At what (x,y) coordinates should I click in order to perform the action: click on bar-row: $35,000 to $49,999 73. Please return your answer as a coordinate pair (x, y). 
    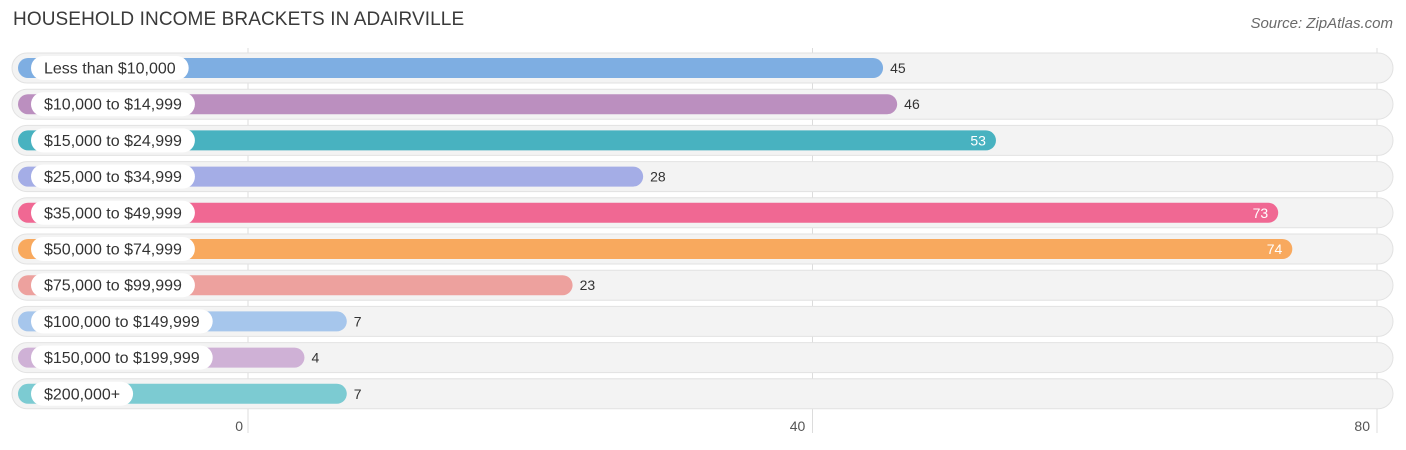
    Looking at the image, I should click on (702, 213).